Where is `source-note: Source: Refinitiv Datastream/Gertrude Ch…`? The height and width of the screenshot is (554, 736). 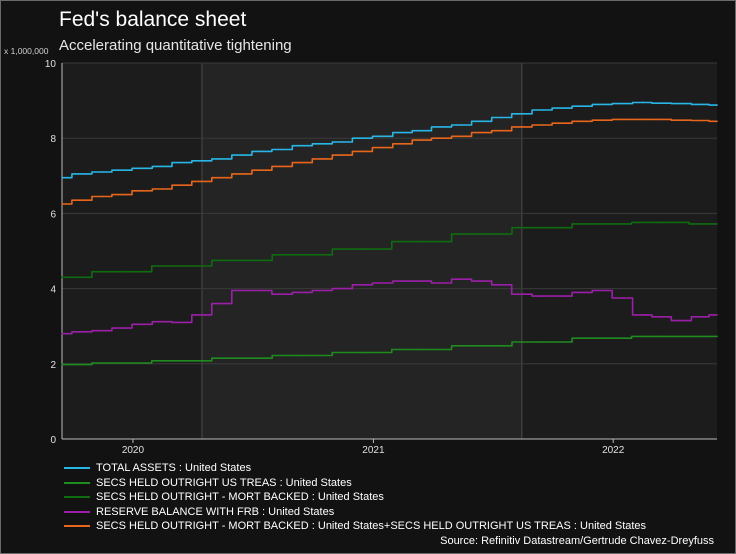 source-note: Source: Refinitiv Datastream/Gertrude Ch… is located at coordinates (577, 541).